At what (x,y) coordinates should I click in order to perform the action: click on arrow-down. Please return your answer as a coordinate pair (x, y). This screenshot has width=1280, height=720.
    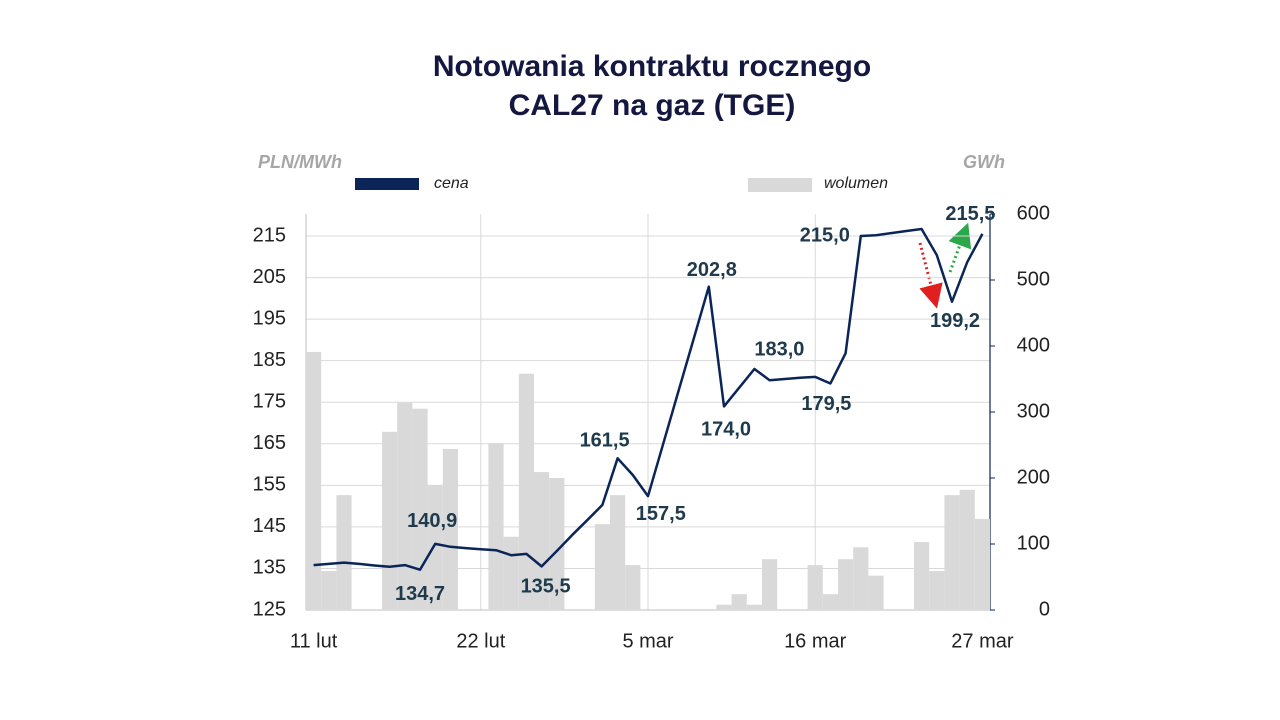
    Looking at the image, I should click on (930, 275).